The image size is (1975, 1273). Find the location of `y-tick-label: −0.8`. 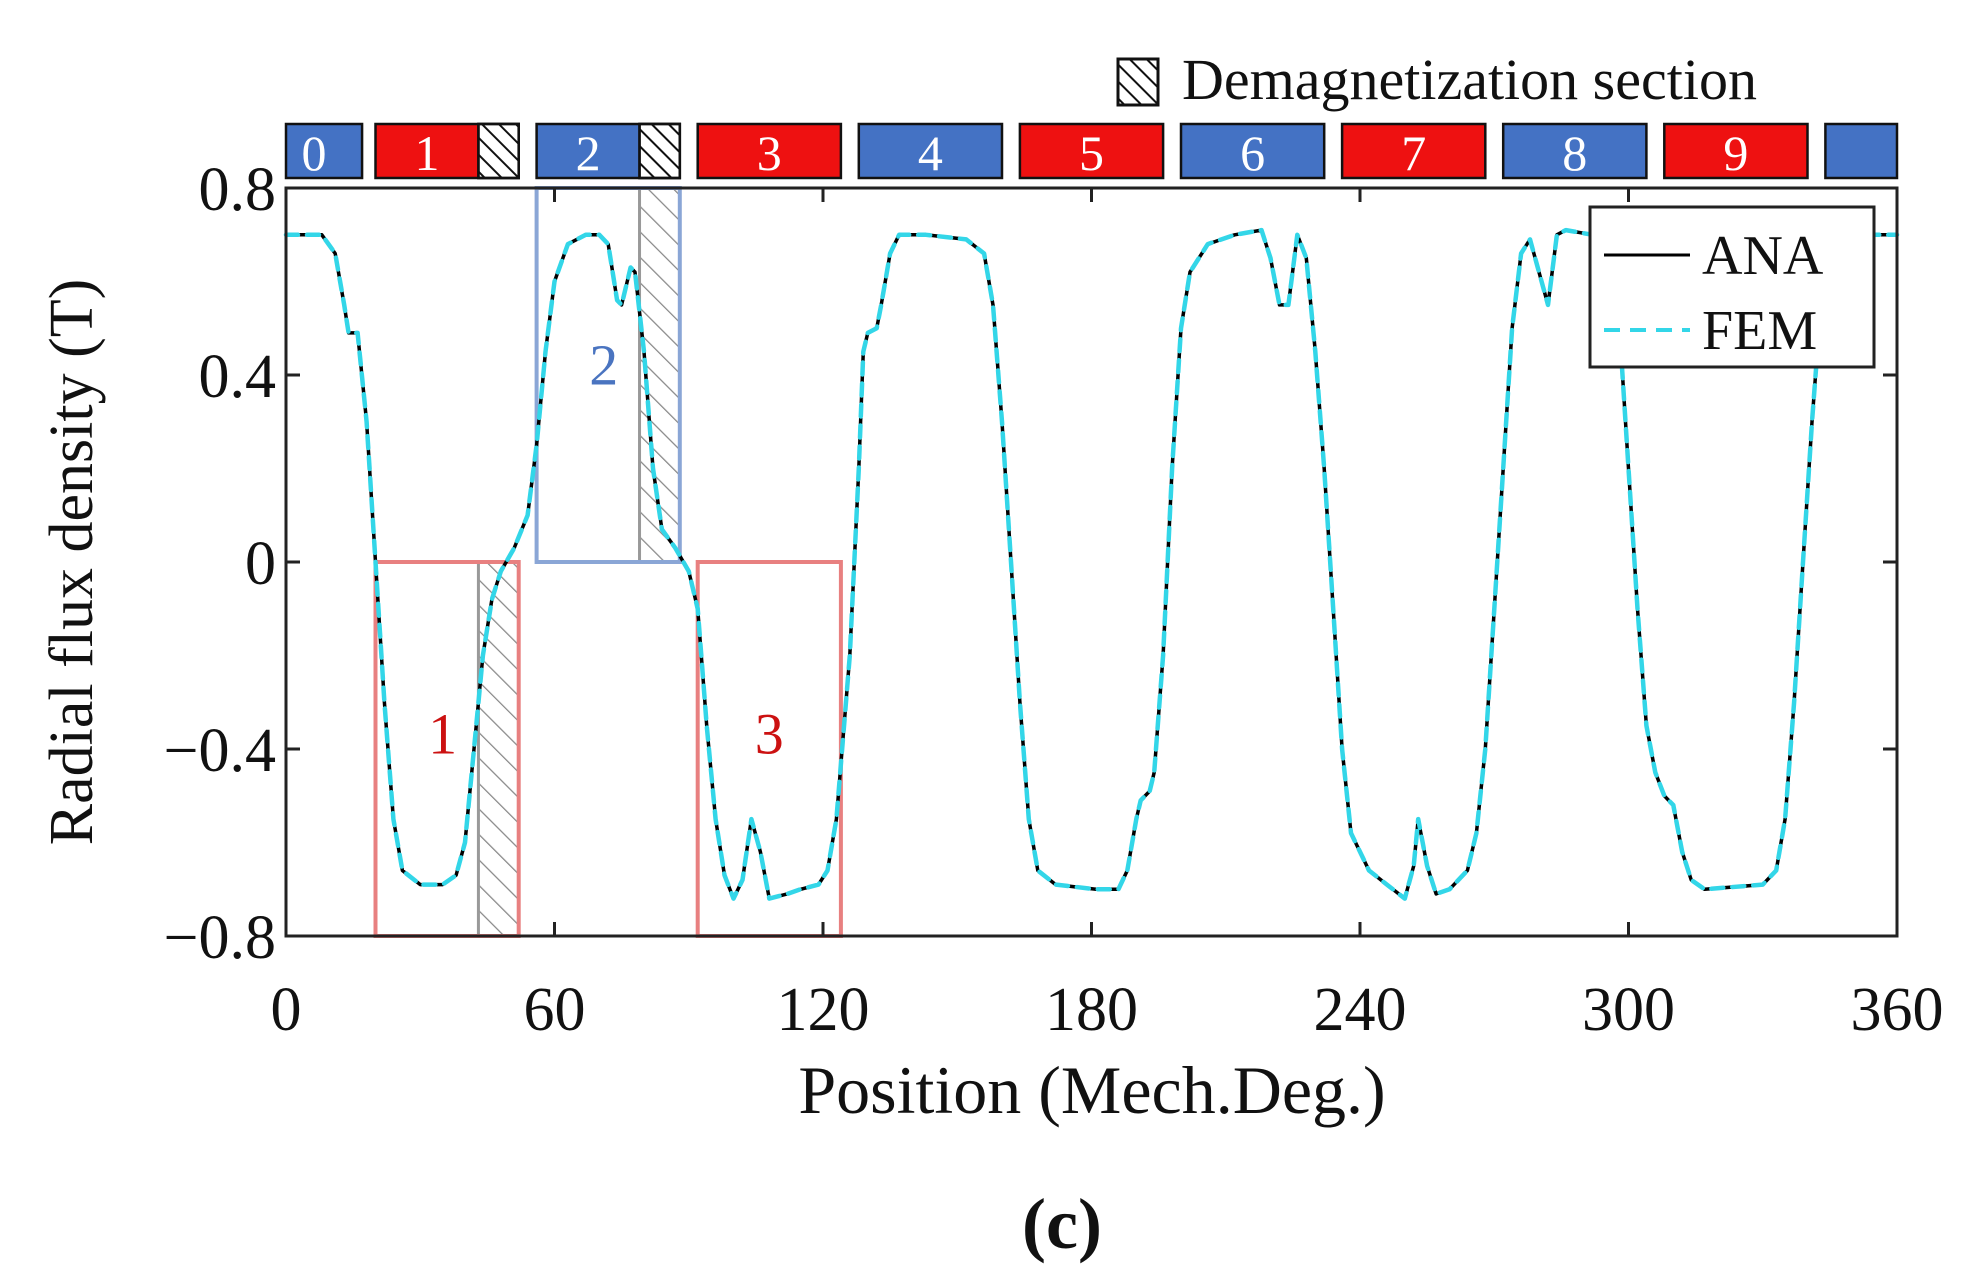

y-tick-label: −0.8 is located at coordinates (220, 938).